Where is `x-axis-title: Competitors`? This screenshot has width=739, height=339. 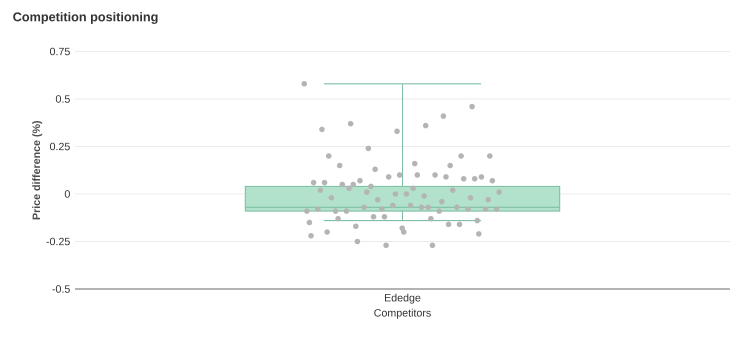
x-axis-title: Competitors is located at coordinates (402, 313).